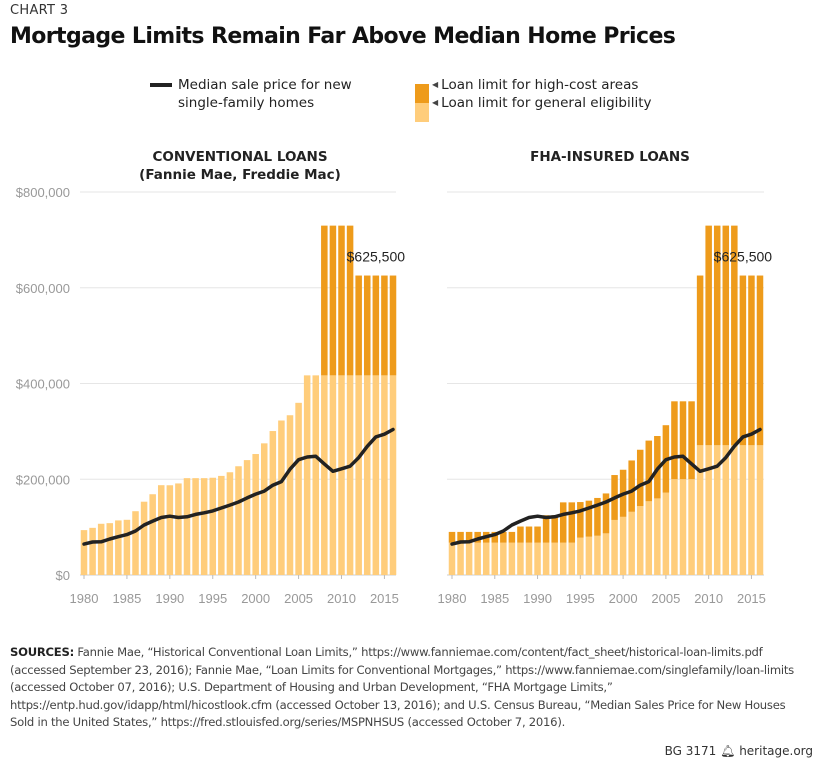 The image size is (825, 765). I want to click on x-tick-label: 1985, so click(126, 598).